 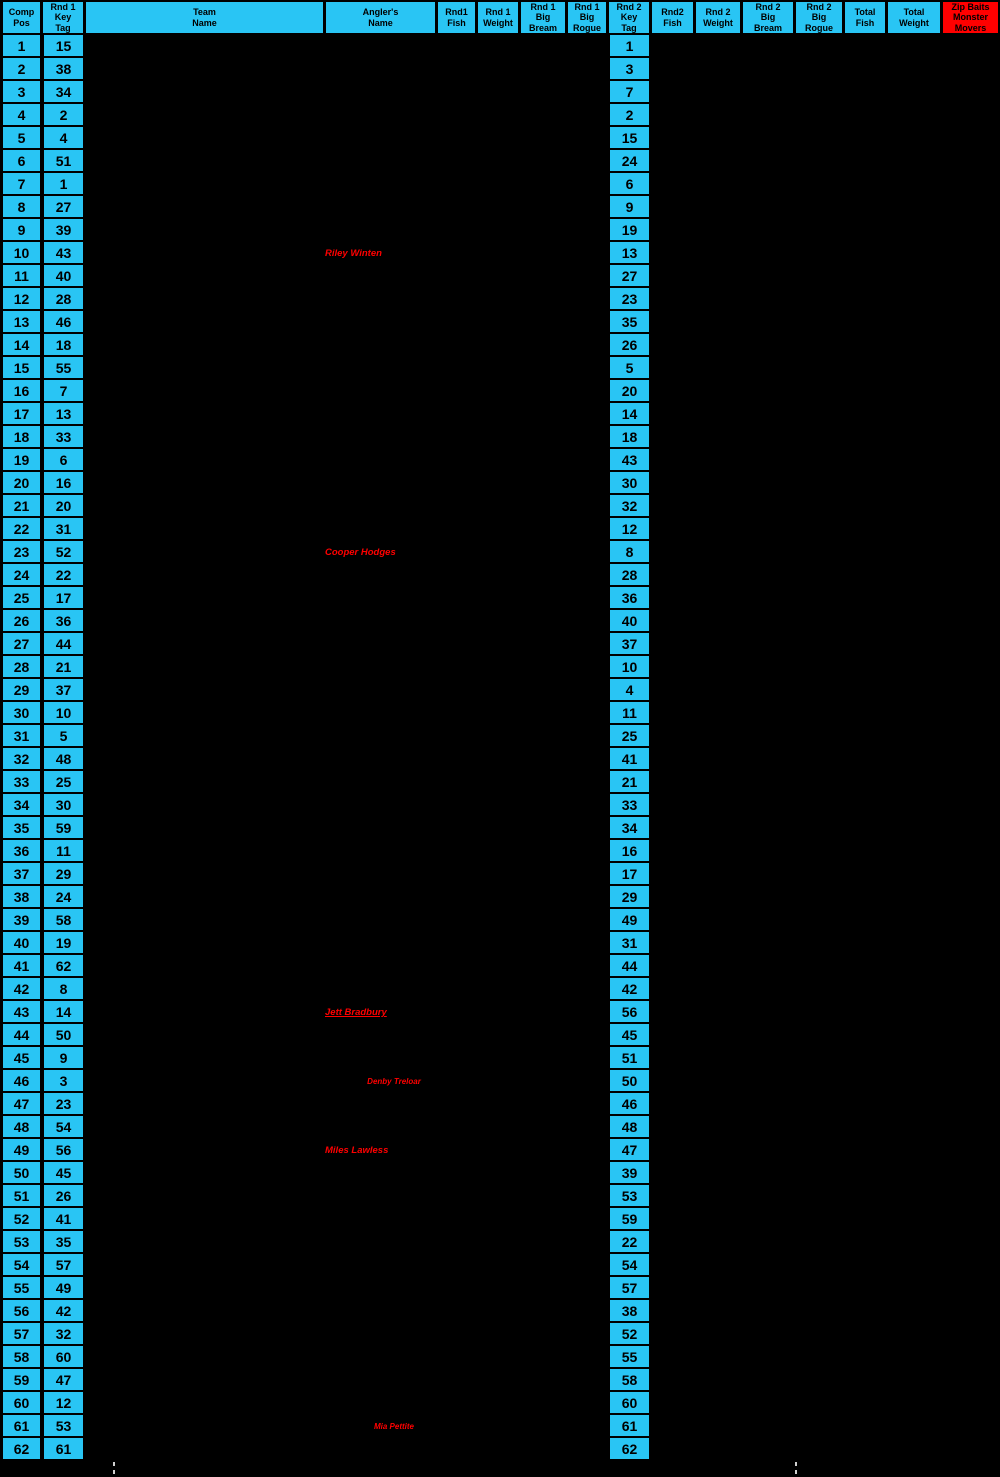 What do you see at coordinates (21, 1035) in the screenshot?
I see `cell-comp-pos: 44` at bounding box center [21, 1035].